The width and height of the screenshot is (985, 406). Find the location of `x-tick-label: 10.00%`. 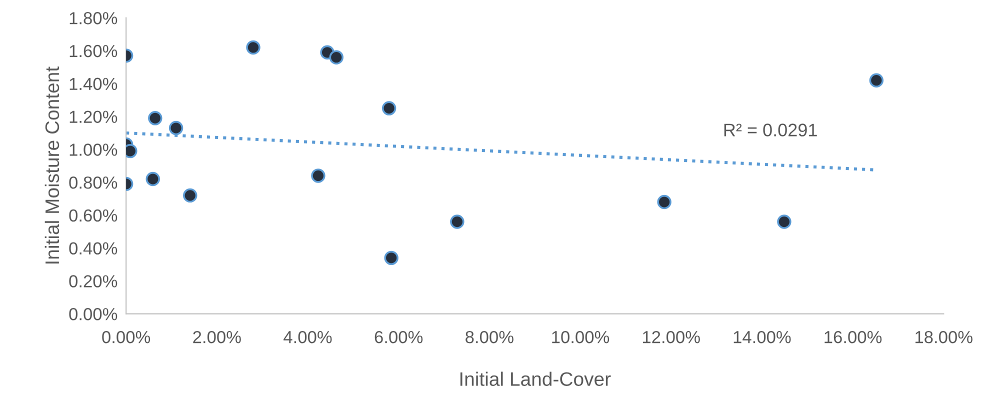

x-tick-label: 10.00% is located at coordinates (581, 337).